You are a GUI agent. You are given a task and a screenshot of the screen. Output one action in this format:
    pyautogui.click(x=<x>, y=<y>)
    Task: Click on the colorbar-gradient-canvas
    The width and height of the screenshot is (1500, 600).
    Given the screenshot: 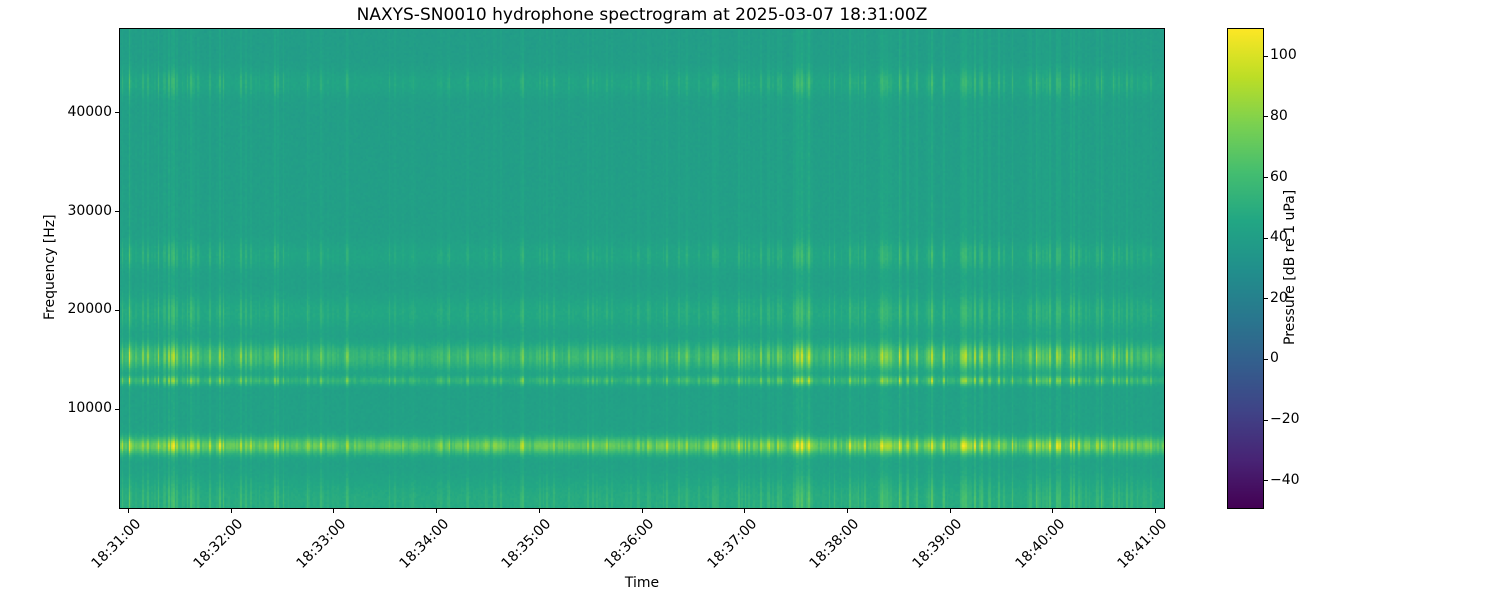 What is the action you would take?
    pyautogui.click(x=1245, y=268)
    